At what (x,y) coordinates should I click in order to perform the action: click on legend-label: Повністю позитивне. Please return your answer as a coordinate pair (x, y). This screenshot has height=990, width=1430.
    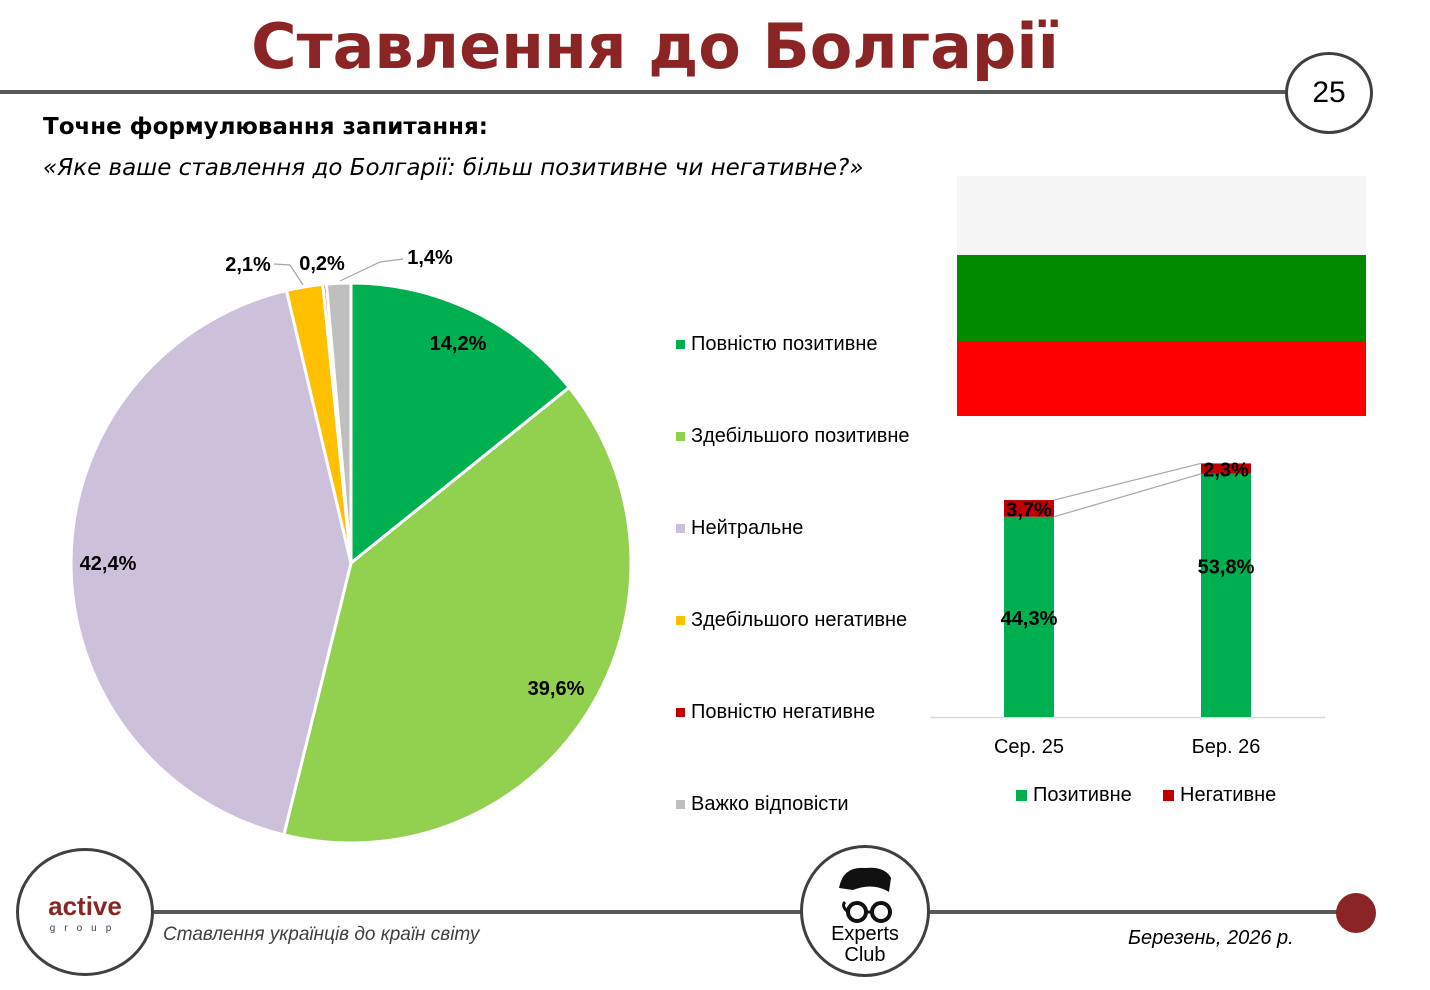
    Looking at the image, I should click on (784, 344).